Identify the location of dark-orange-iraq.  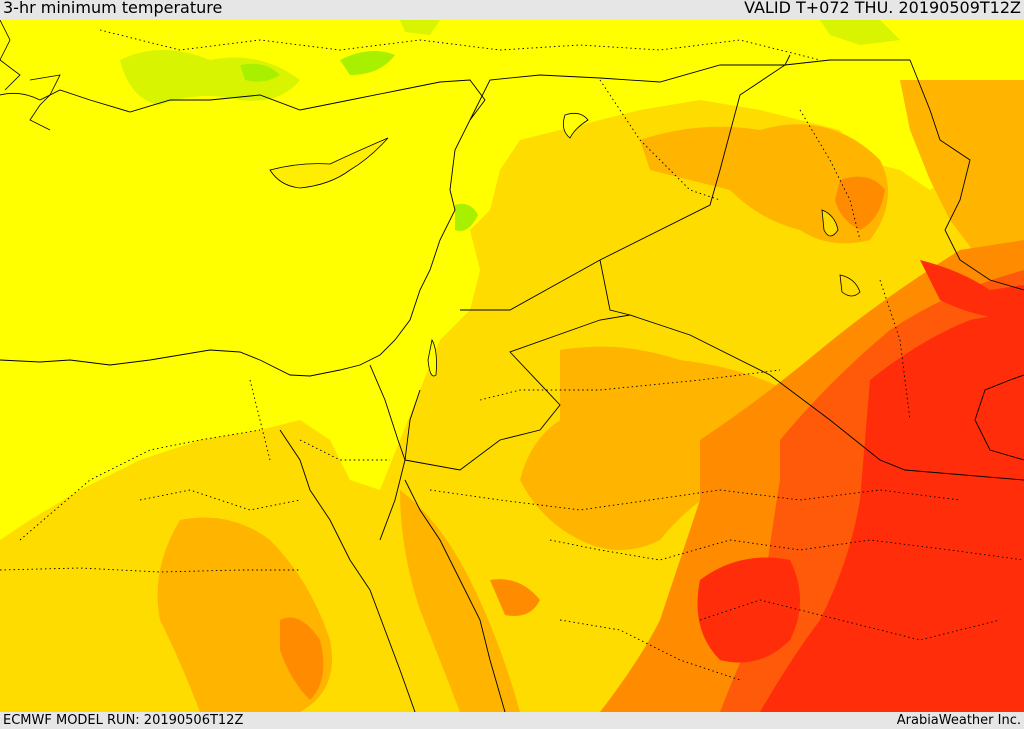
(860, 203).